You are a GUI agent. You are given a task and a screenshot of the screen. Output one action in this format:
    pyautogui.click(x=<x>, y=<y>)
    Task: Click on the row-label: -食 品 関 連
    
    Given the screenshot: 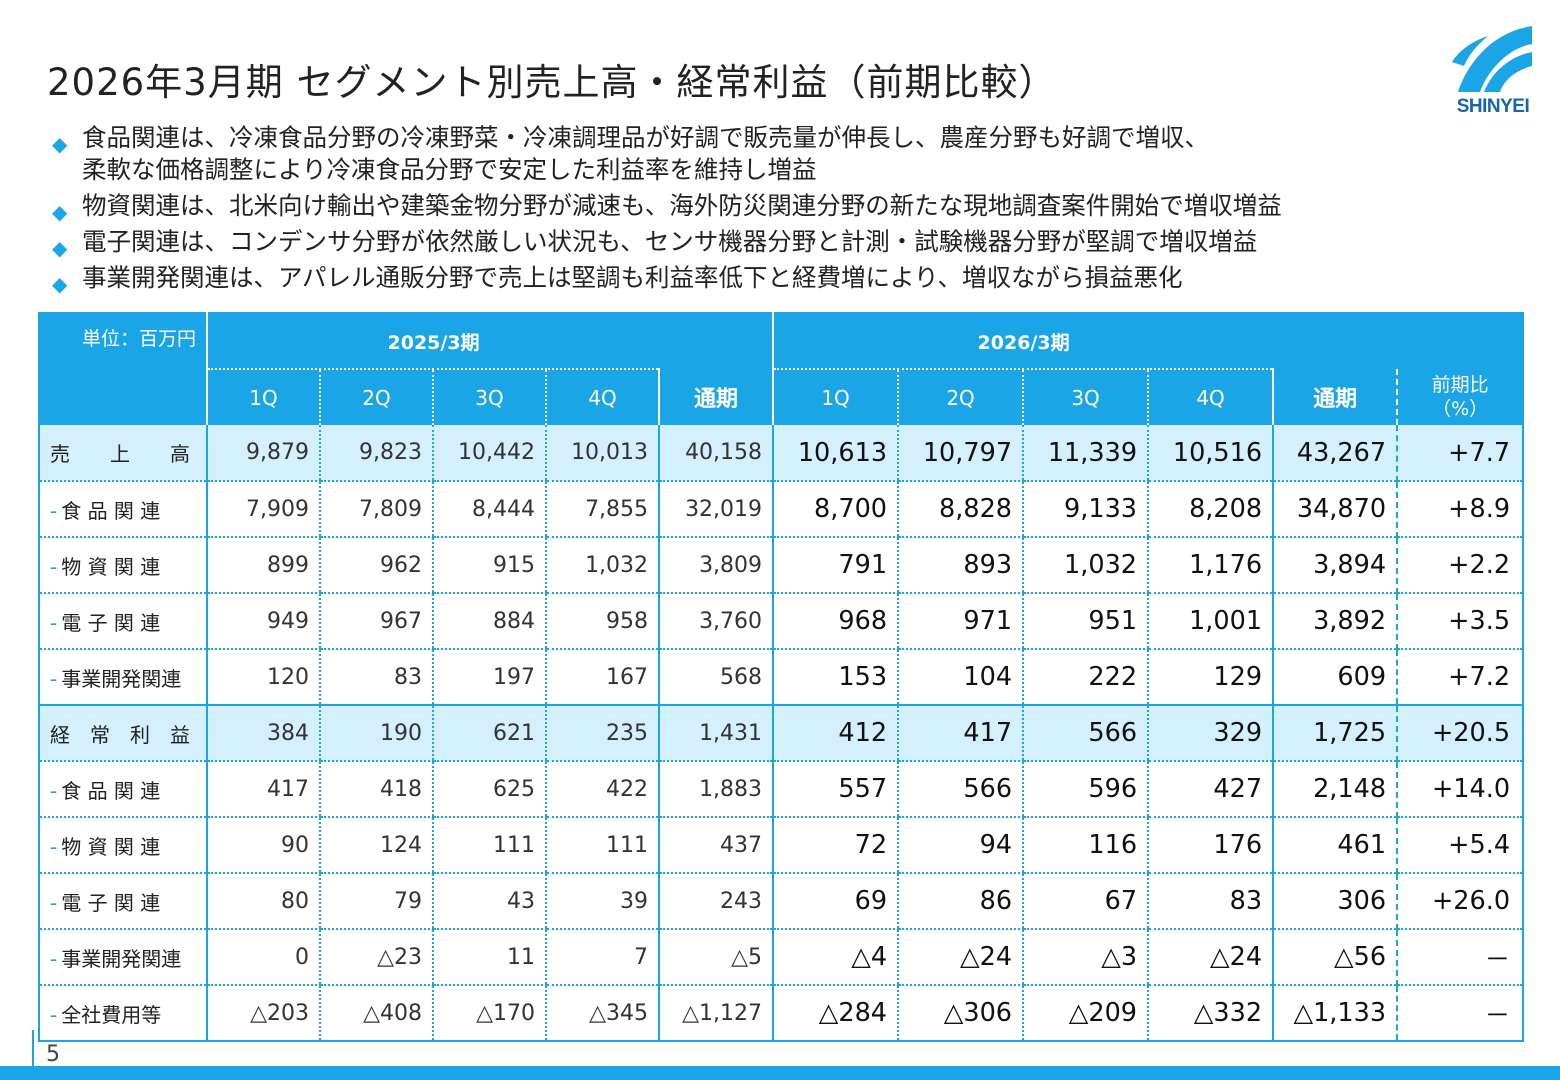 What is the action you would take?
    pyautogui.click(x=123, y=509)
    